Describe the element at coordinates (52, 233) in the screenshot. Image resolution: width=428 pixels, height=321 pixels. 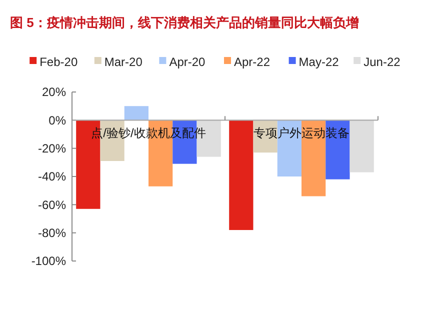
I see `y-tick-label: -80%` at that location.